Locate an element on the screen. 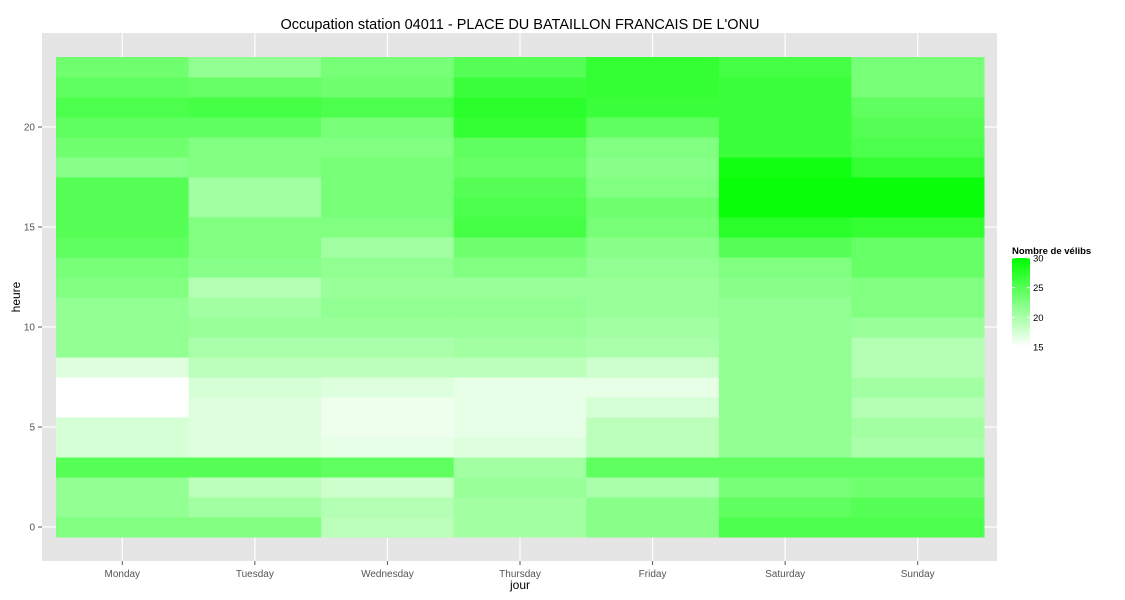 This screenshot has height=600, width=1125. x-tick-label: Monday is located at coordinates (122, 574).